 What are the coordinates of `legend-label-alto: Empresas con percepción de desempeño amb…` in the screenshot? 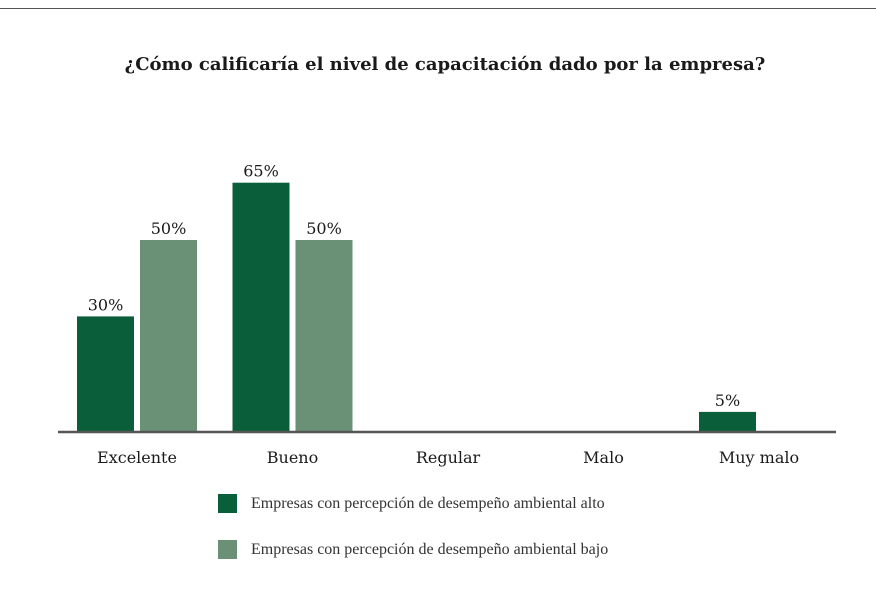 It's located at (428, 503).